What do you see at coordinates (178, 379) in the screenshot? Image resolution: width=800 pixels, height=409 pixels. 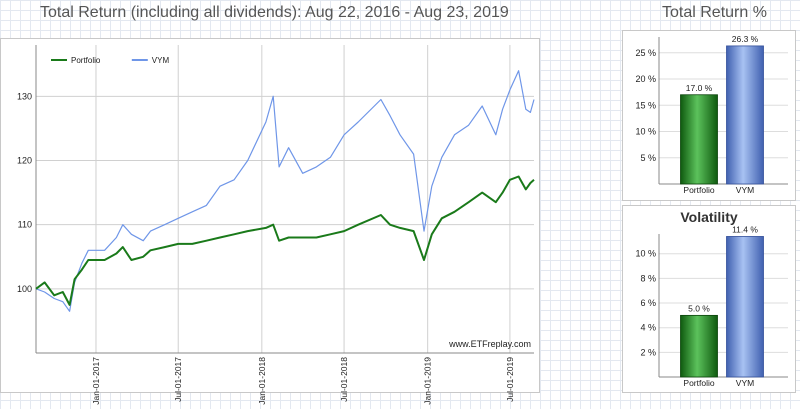 I see `x-tick-label: Jul-01-2017` at bounding box center [178, 379].